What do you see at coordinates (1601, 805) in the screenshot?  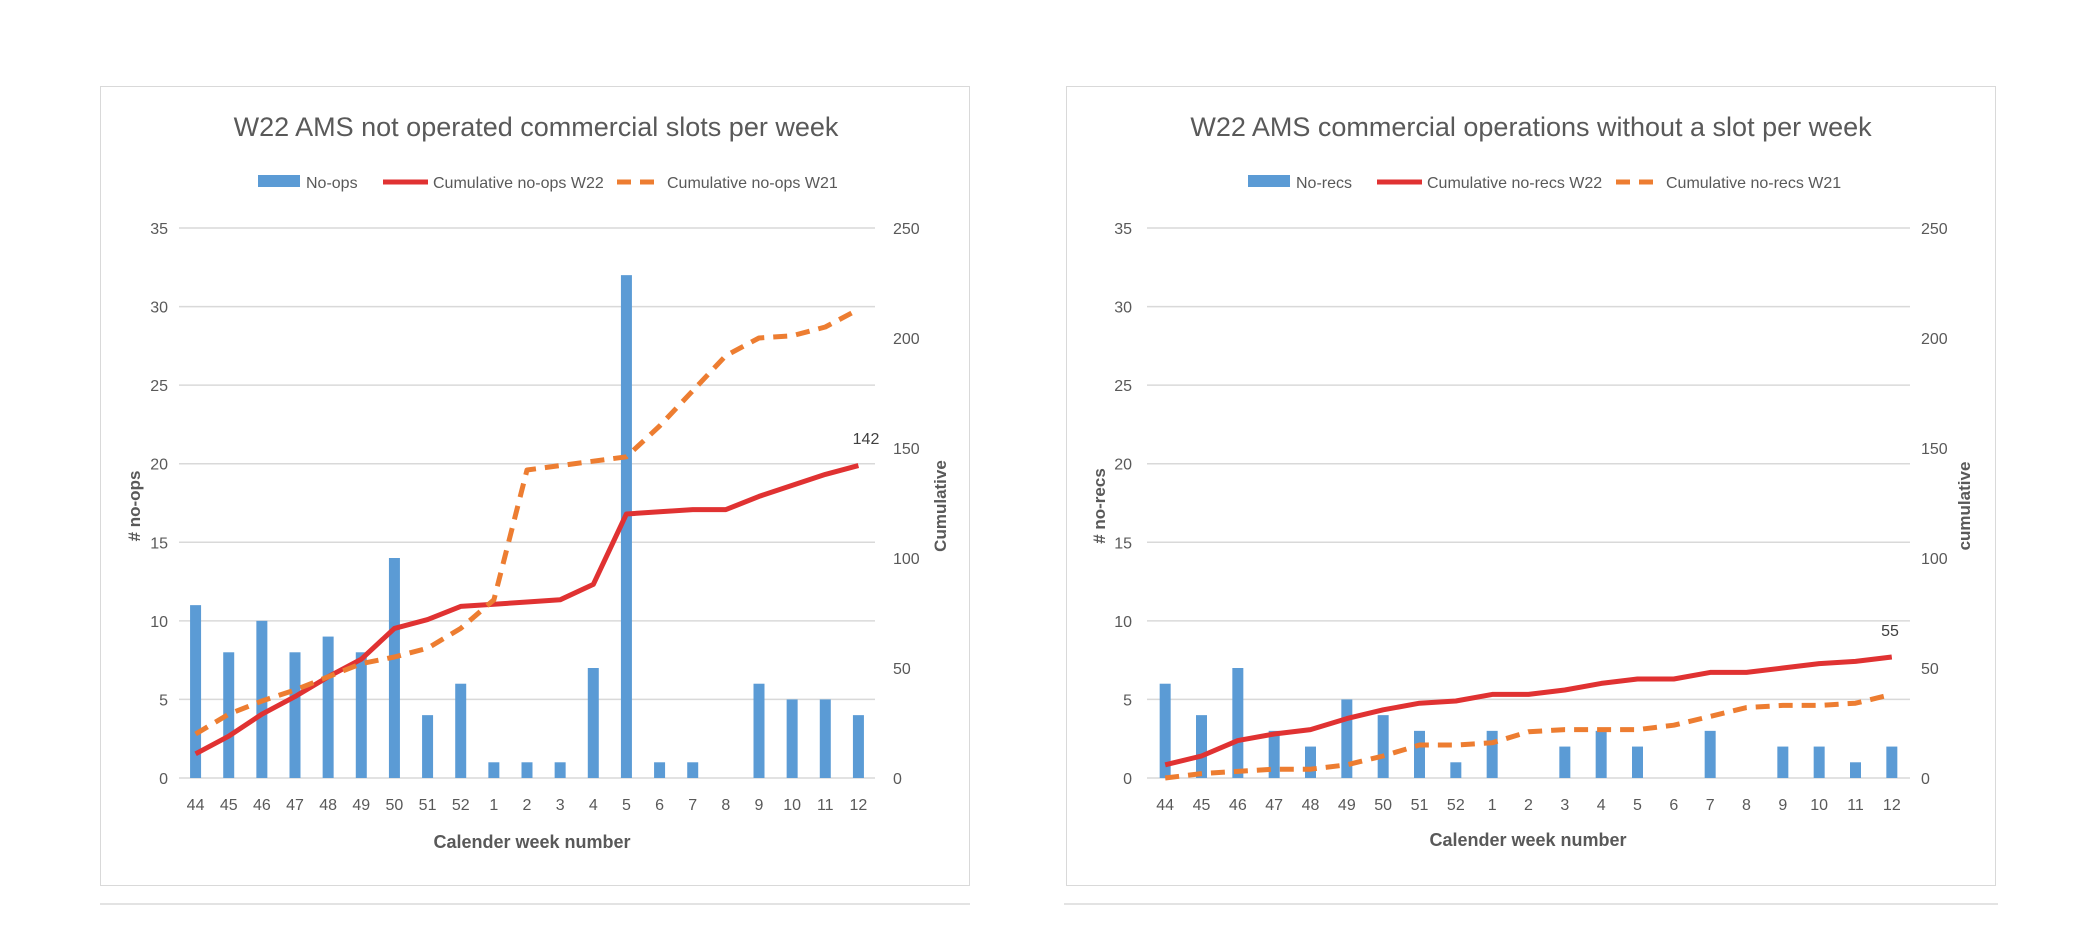 I see `x-tick-label: 4` at bounding box center [1601, 805].